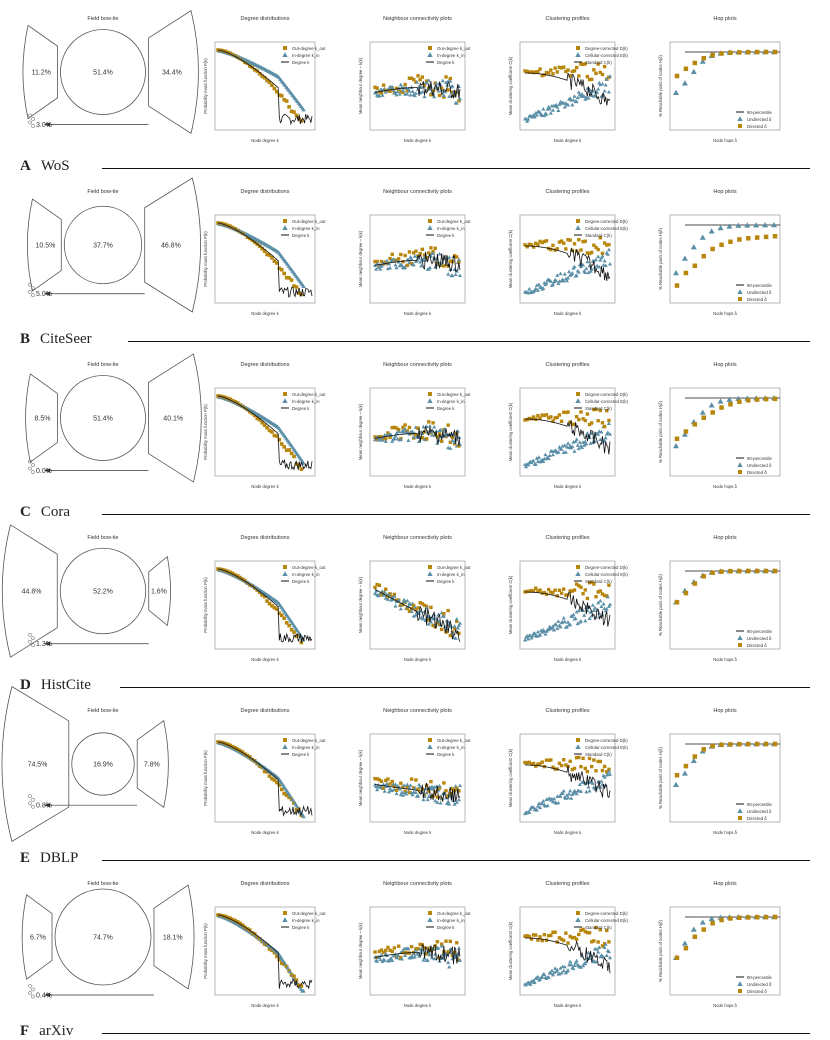  What do you see at coordinates (360, 604) in the screenshot?
I see `neighbour-y-axis-label: Mean neighbour degree ~ k(k)` at bounding box center [360, 604].